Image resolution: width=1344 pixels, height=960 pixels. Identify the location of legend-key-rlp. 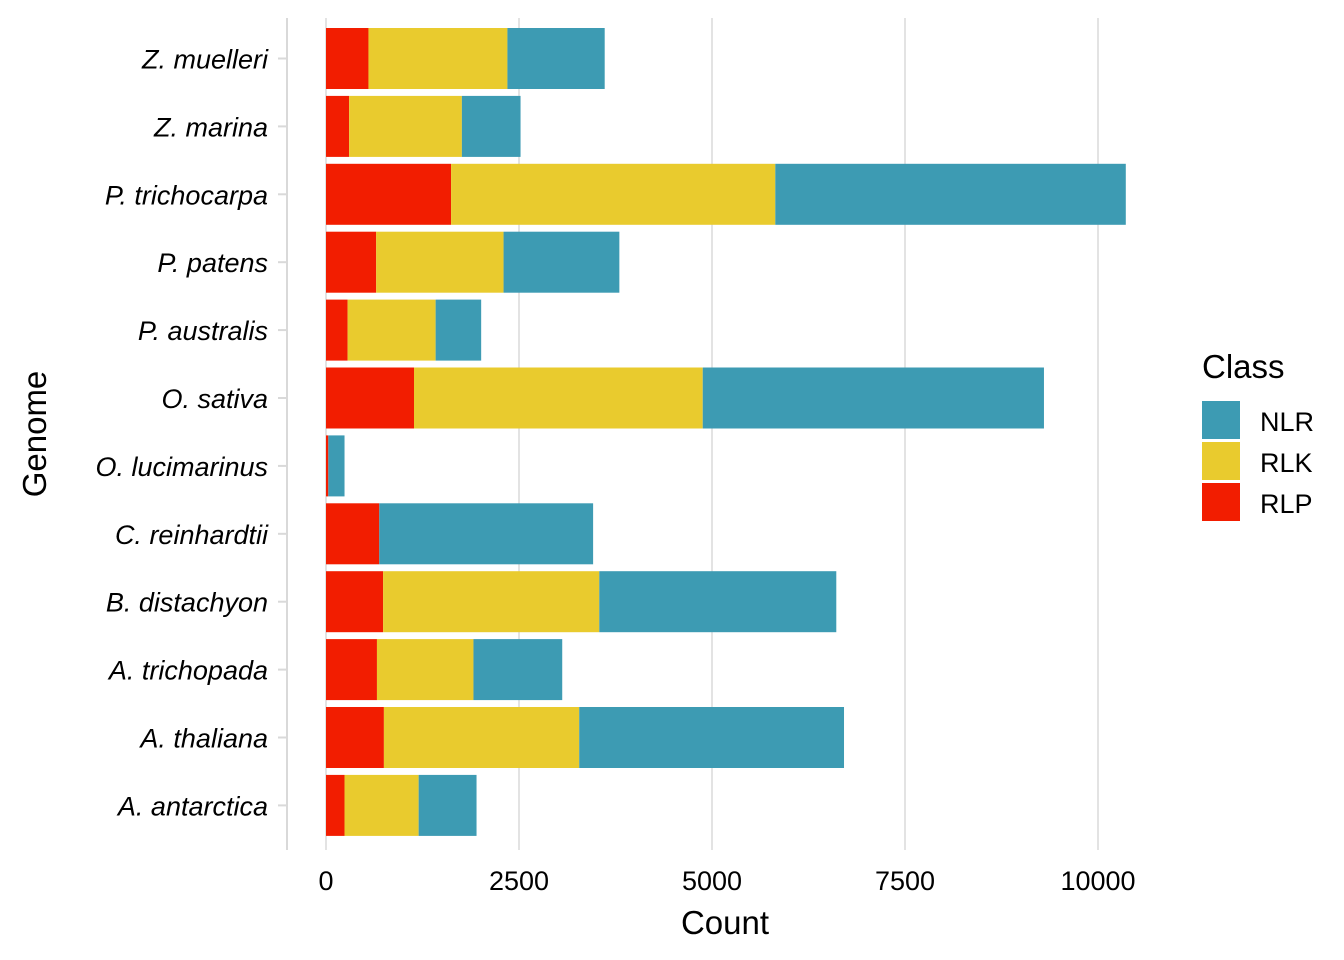
(1221, 502).